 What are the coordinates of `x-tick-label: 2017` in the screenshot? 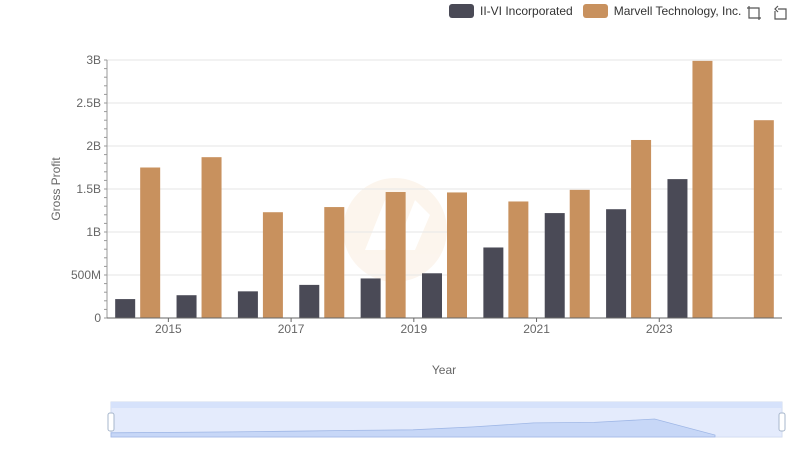 It's located at (291, 329).